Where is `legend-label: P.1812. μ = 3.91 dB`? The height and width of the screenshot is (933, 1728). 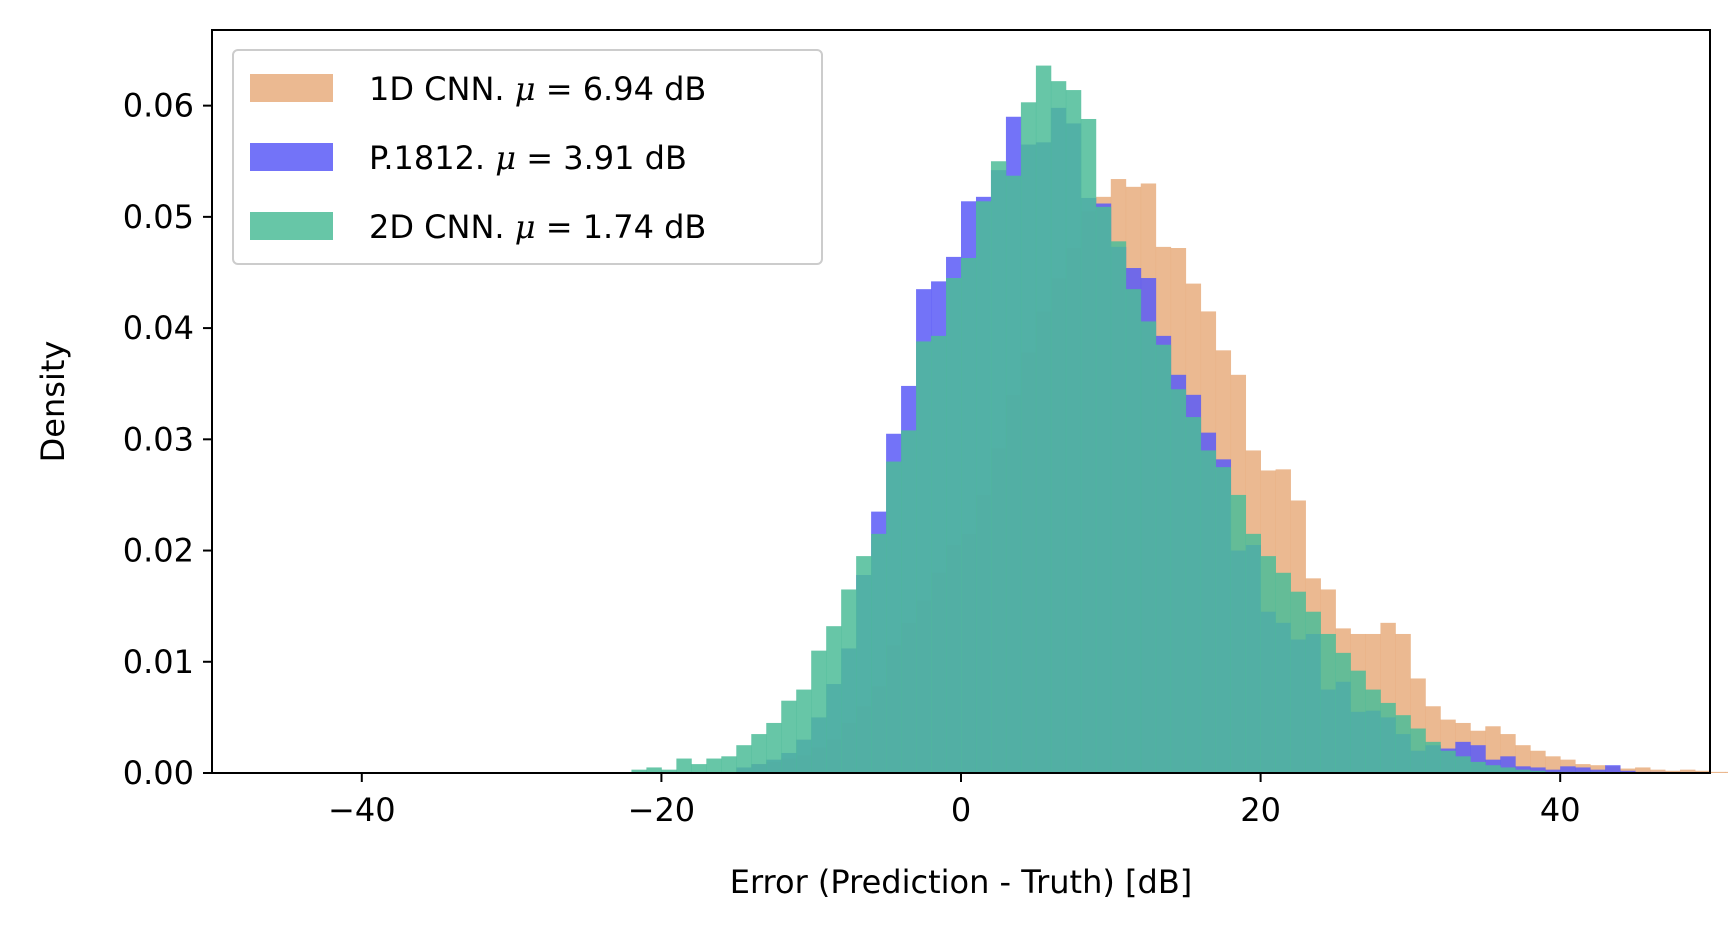 legend-label: P.1812. μ = 3.91 dB is located at coordinates (528, 158).